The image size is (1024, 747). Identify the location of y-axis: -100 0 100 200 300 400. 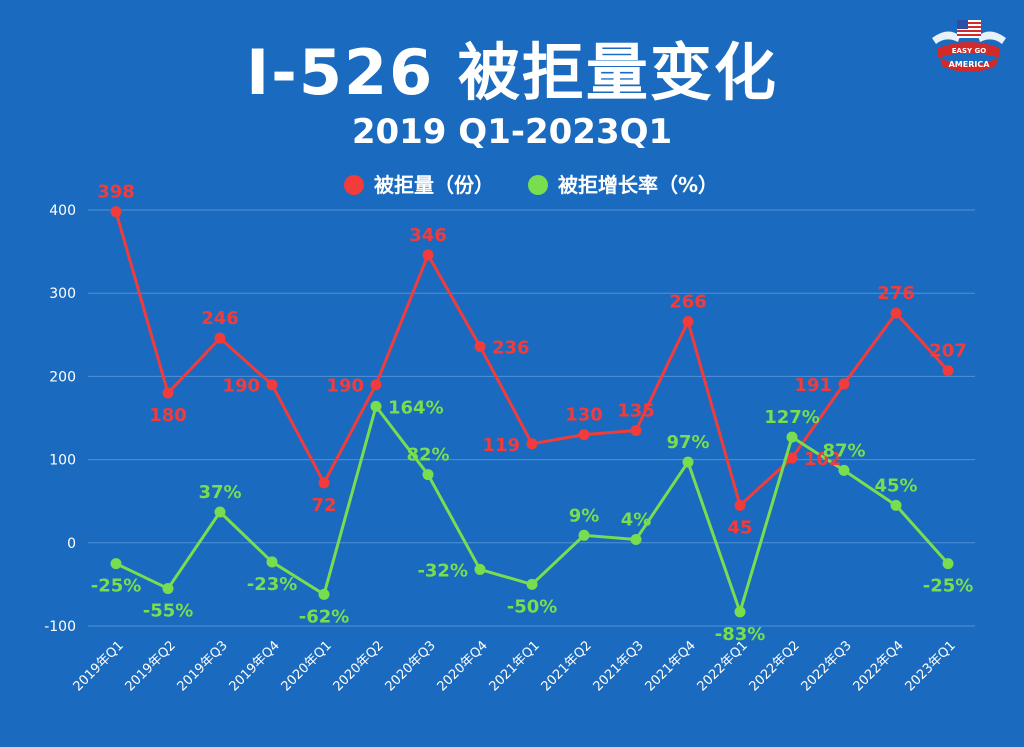
(60, 419).